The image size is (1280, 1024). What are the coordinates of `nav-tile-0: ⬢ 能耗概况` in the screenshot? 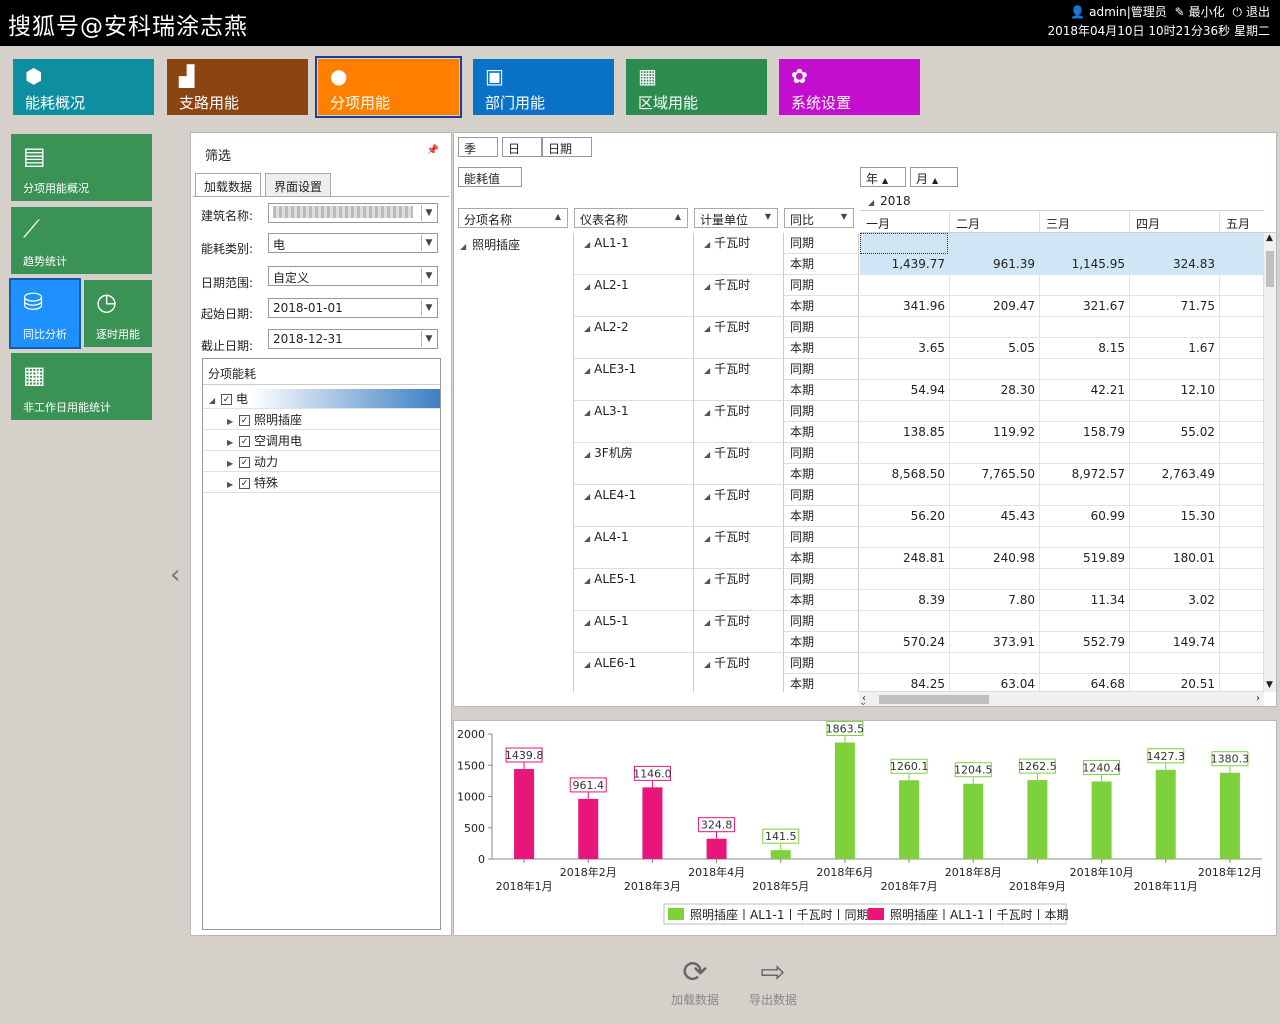 It's located at (83, 87).